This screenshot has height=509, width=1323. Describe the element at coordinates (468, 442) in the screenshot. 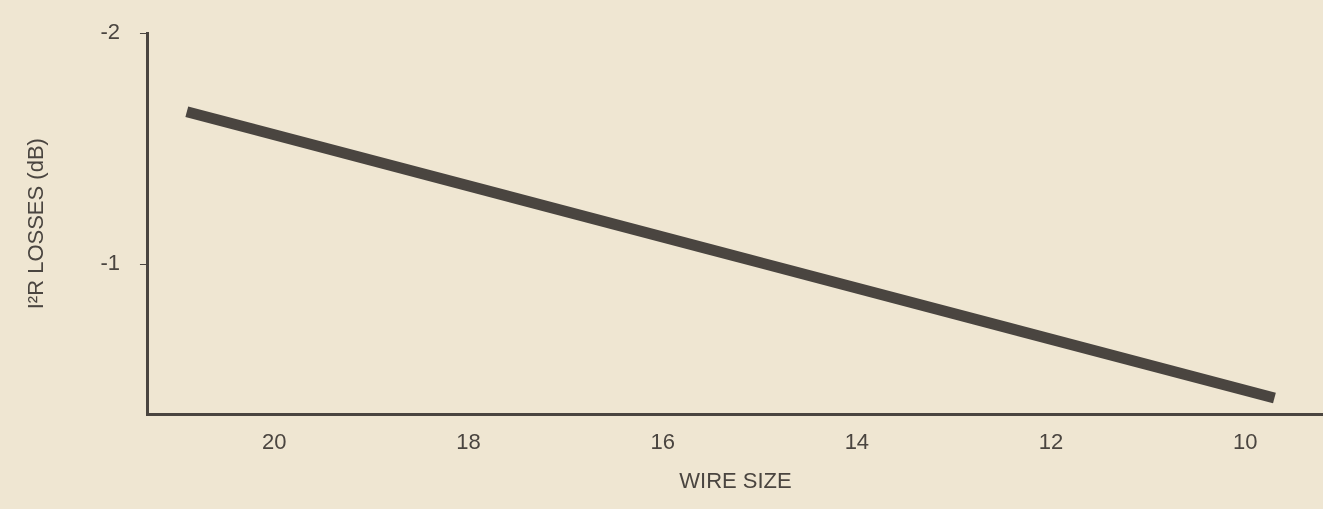

I see `x-tick-label: 18` at that location.